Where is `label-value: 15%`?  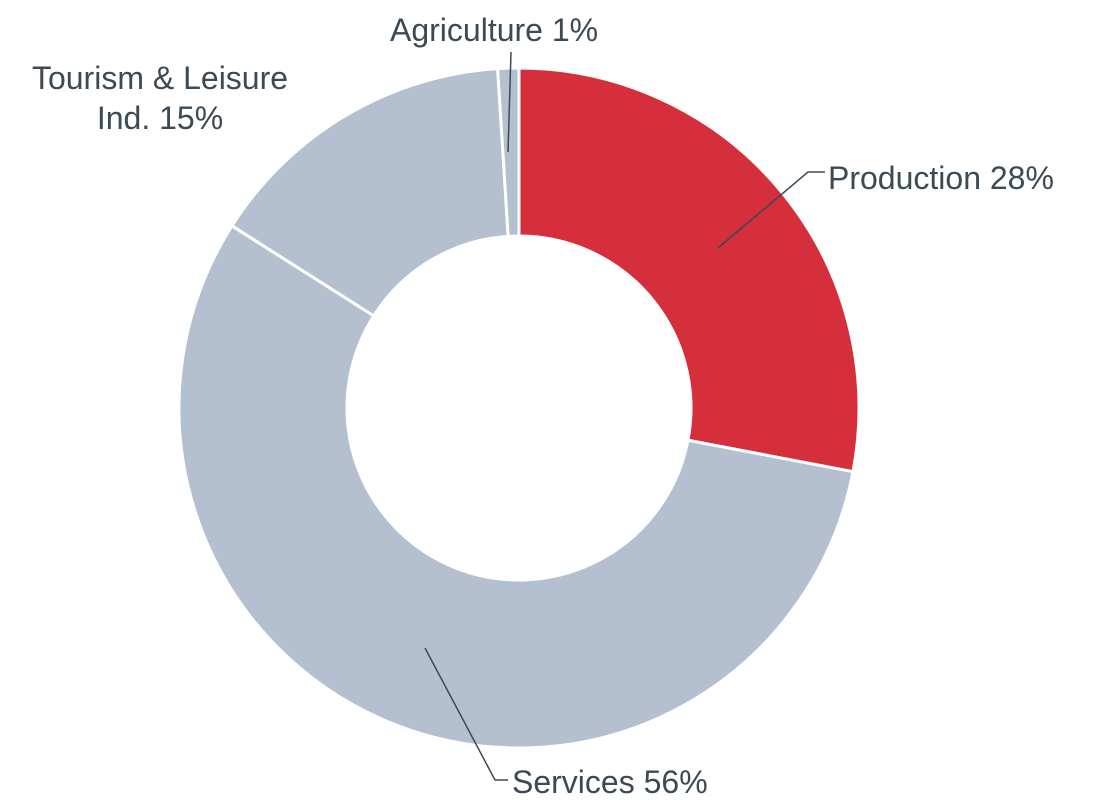 label-value: 15% is located at coordinates (191, 118).